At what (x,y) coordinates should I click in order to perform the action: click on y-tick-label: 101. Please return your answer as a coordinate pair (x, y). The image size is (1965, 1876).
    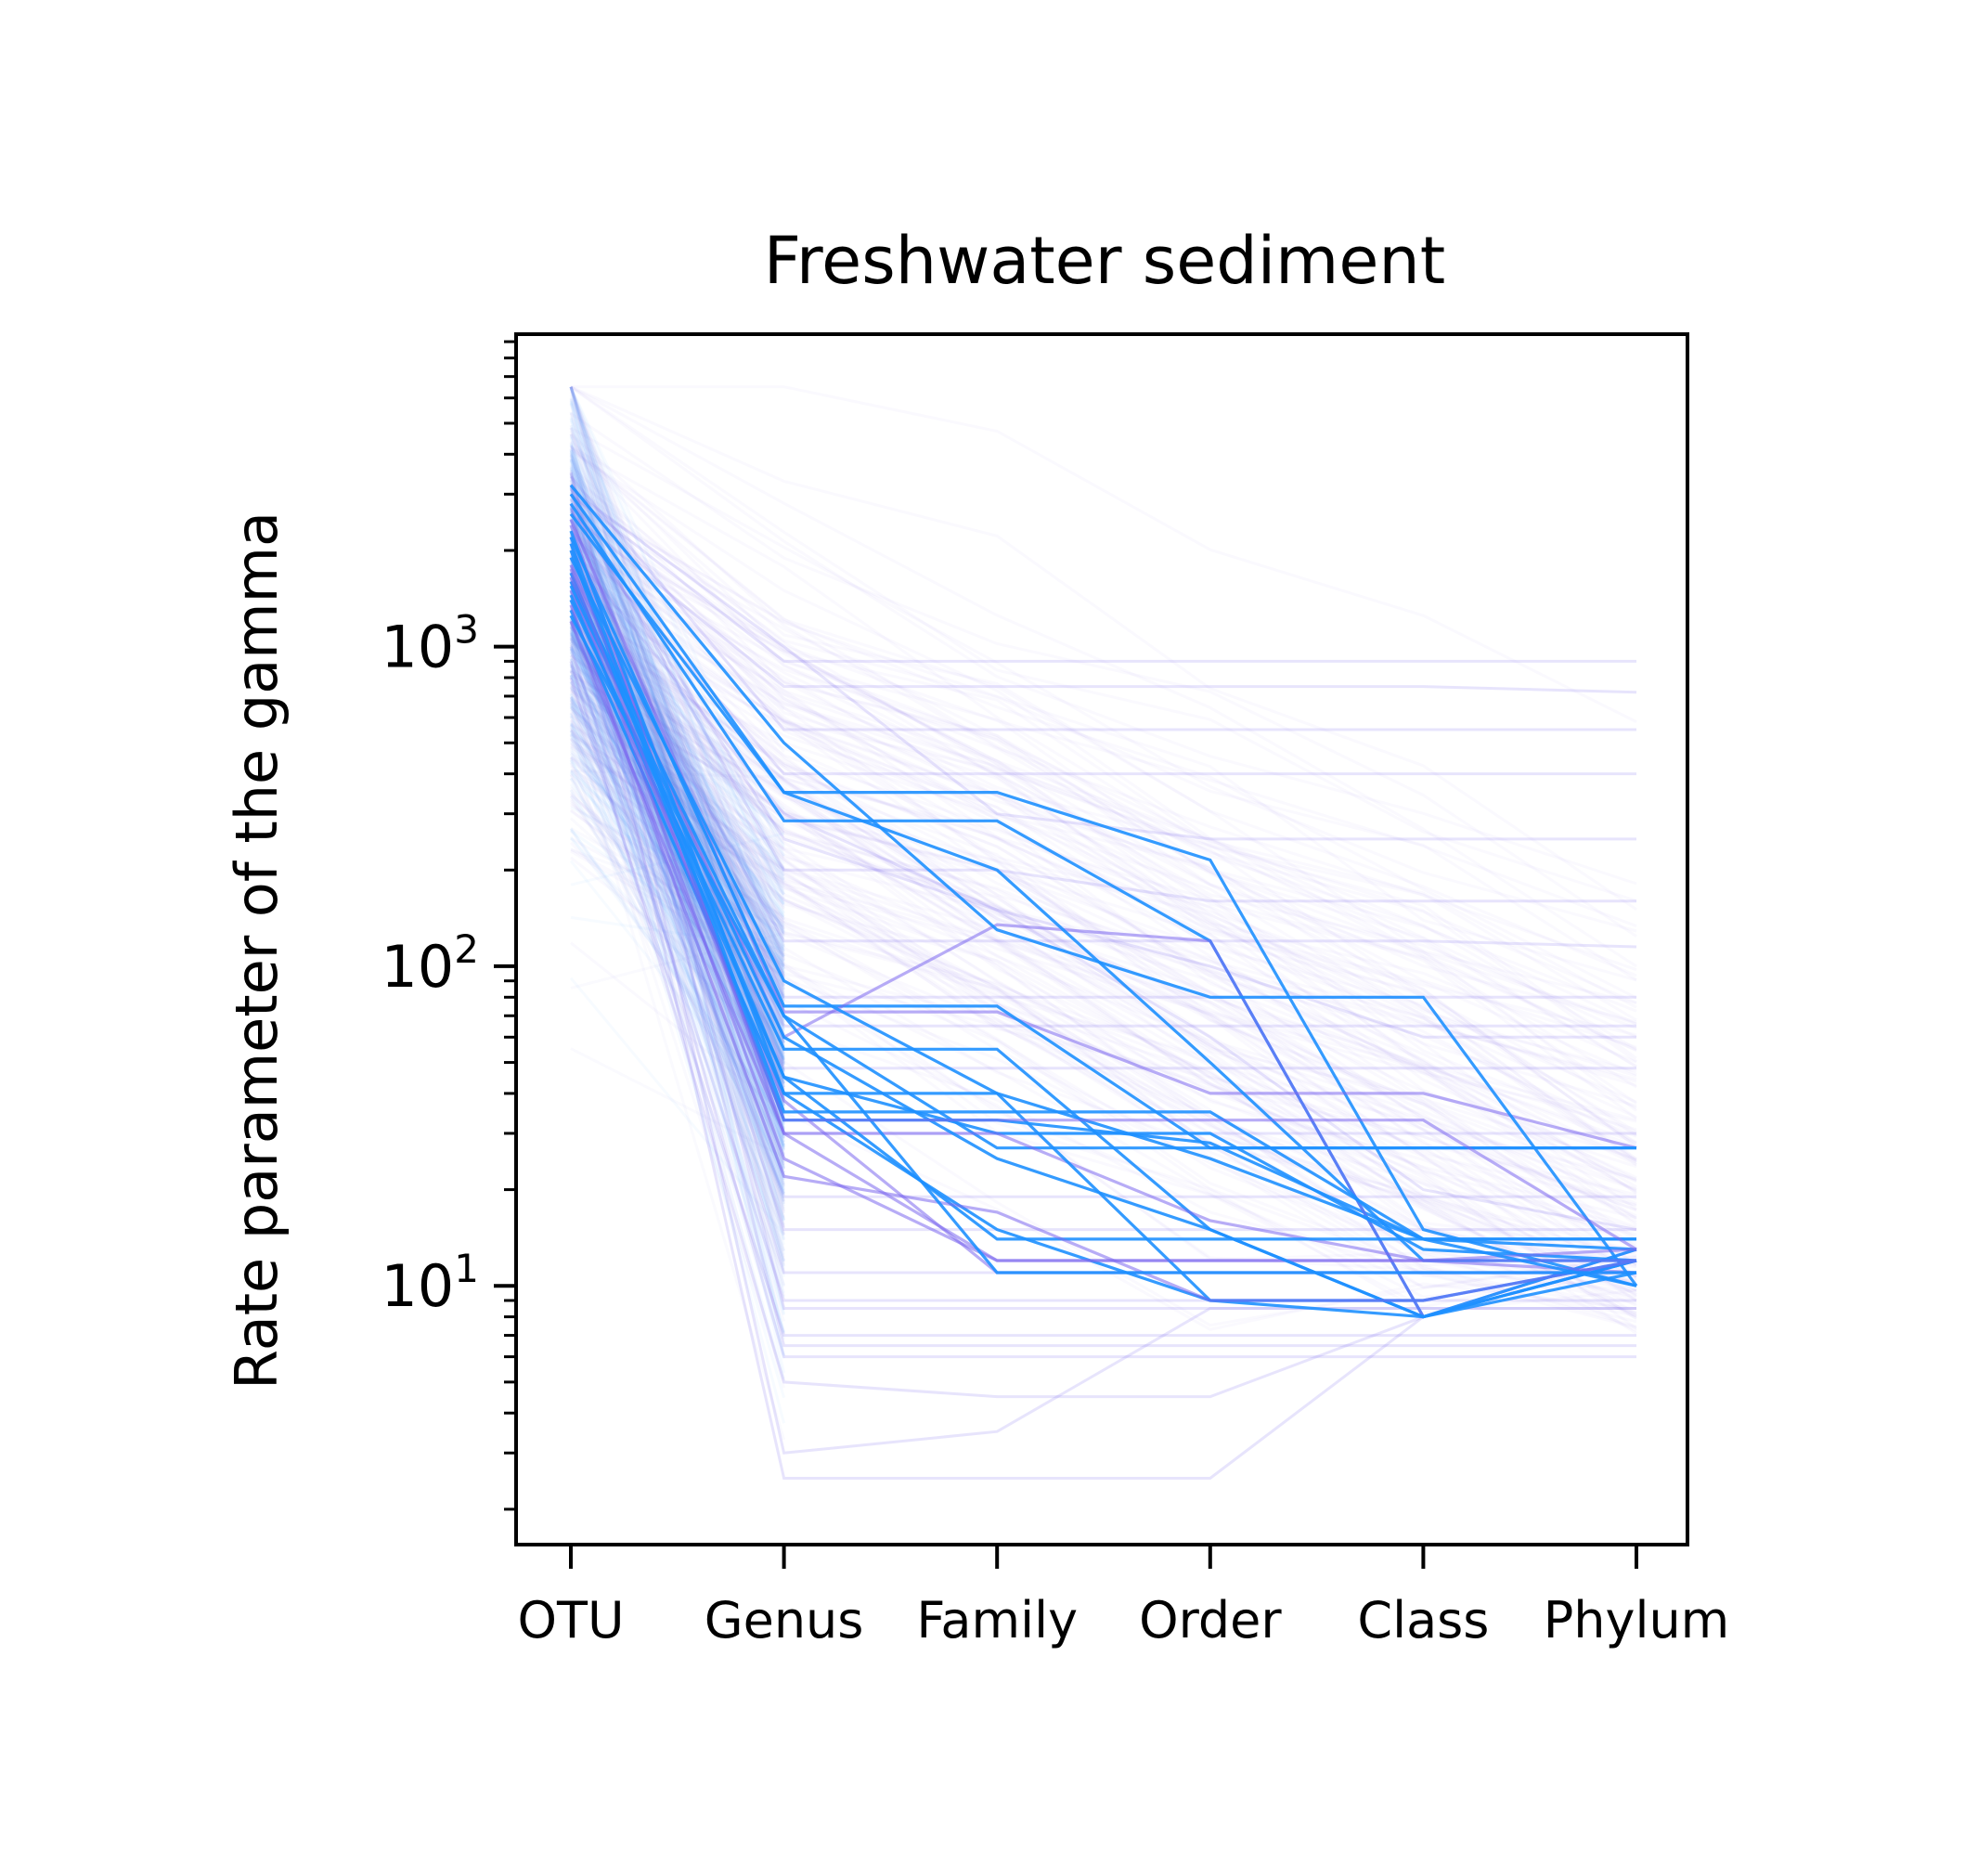
    Looking at the image, I should click on (430, 1283).